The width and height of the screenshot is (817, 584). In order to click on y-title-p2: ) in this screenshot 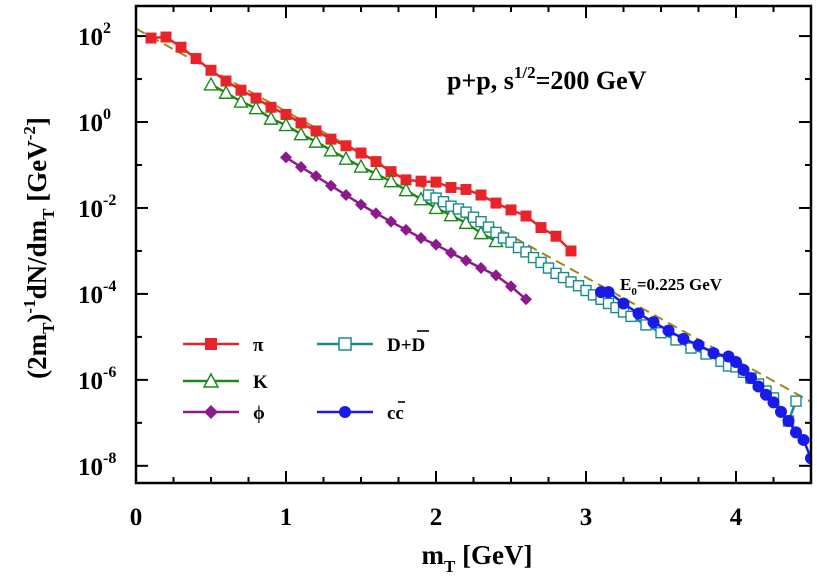, I will do `click(37, 318)`.